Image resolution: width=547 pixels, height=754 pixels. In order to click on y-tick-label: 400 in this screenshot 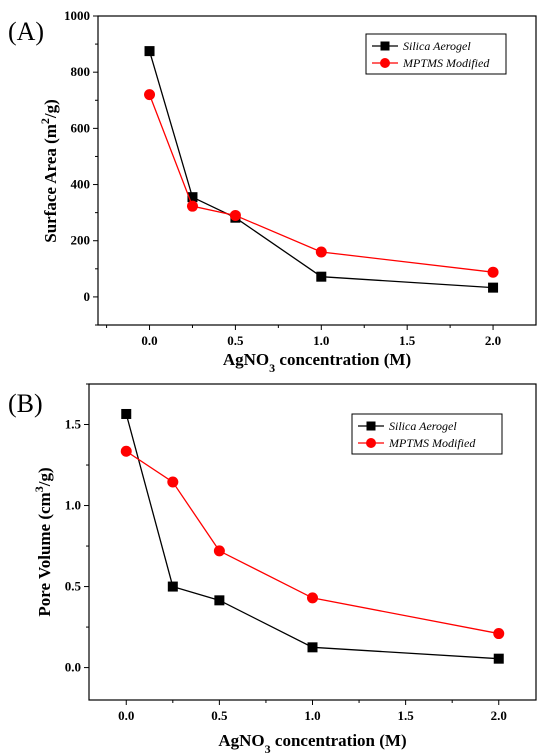, I will do `click(81, 184)`.